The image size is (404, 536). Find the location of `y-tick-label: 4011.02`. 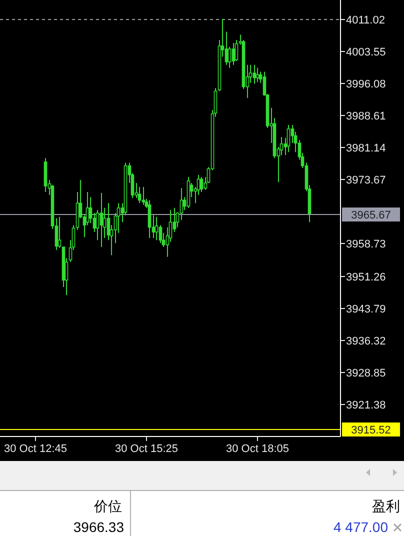

y-tick-label: 4011.02 is located at coordinates (365, 20).